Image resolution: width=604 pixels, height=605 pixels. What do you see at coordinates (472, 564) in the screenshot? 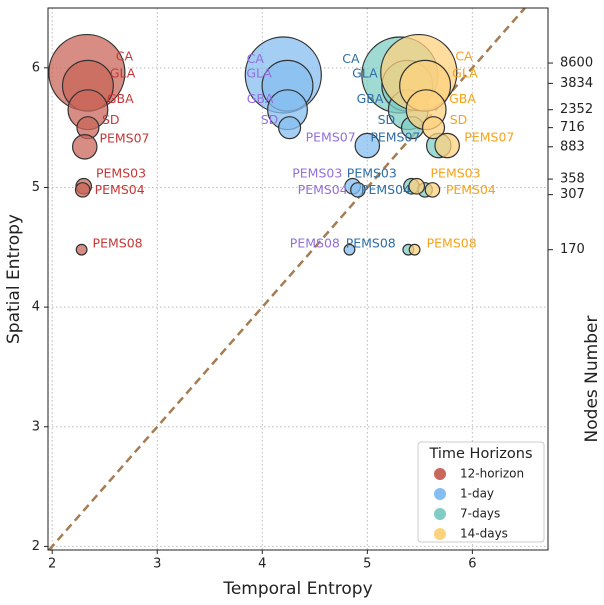
I see `x-tick-label: 6` at bounding box center [472, 564].